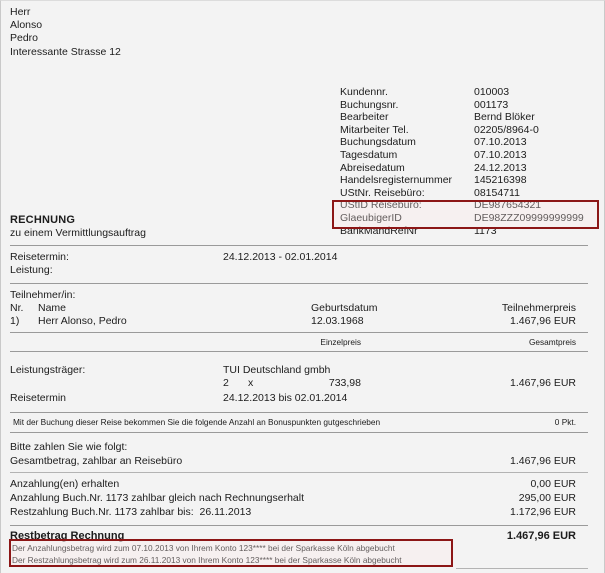 Image resolution: width=605 pixels, height=573 pixels. I want to click on participants-header-name: Name, so click(52, 308).